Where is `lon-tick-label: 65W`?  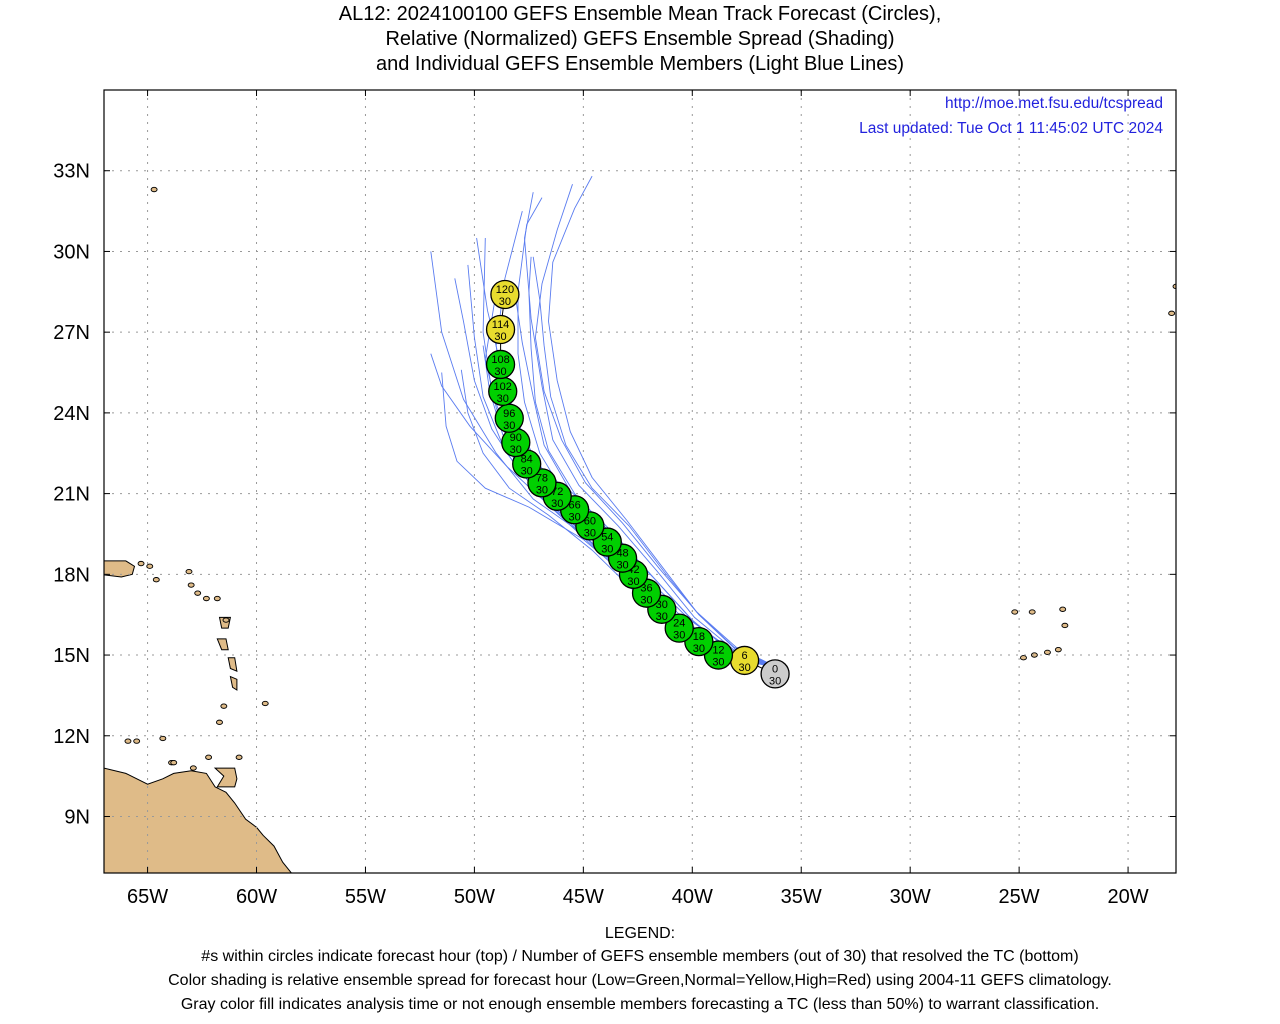 lon-tick-label: 65W is located at coordinates (147, 897).